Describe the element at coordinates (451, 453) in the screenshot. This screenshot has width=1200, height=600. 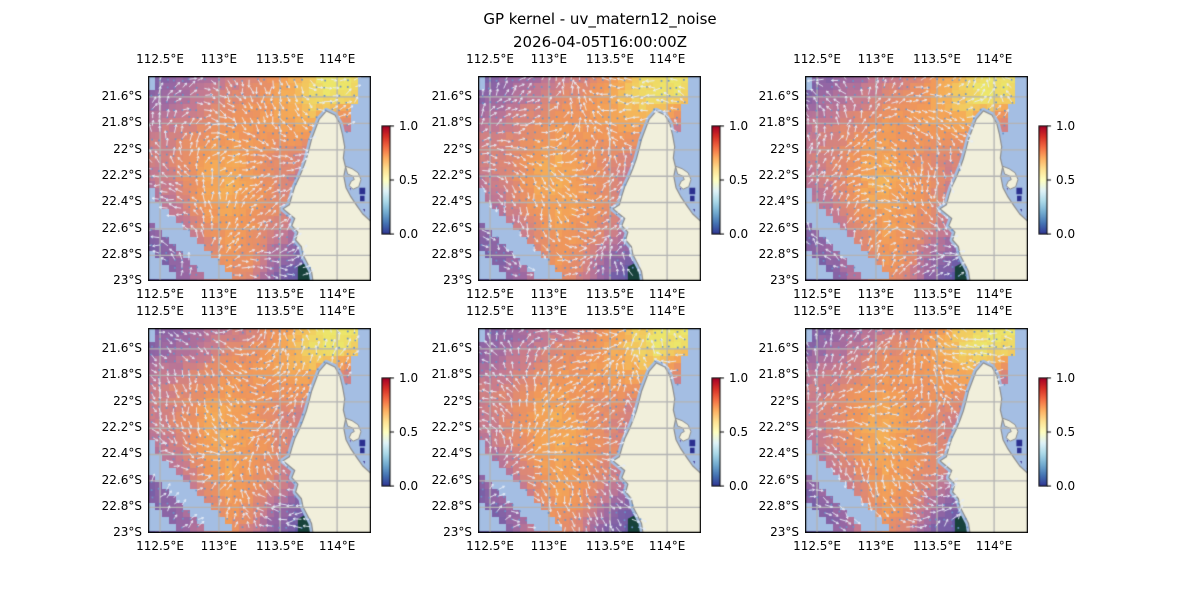
I see `y-tick-r2c2-4: 22.4°S` at that location.